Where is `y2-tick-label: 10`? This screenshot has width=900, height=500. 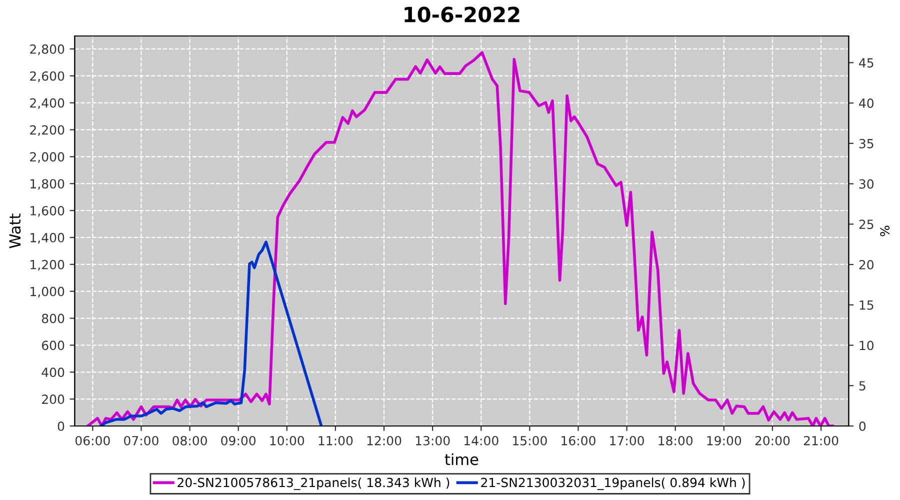
y2-tick-label: 10 is located at coordinates (867, 345).